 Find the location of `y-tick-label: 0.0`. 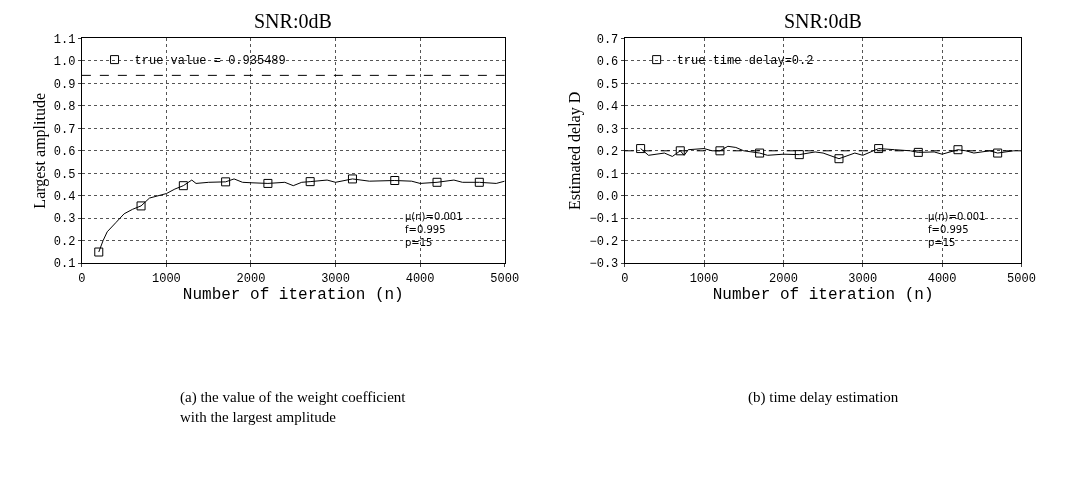

y-tick-label: 0.0 is located at coordinates (607, 197).